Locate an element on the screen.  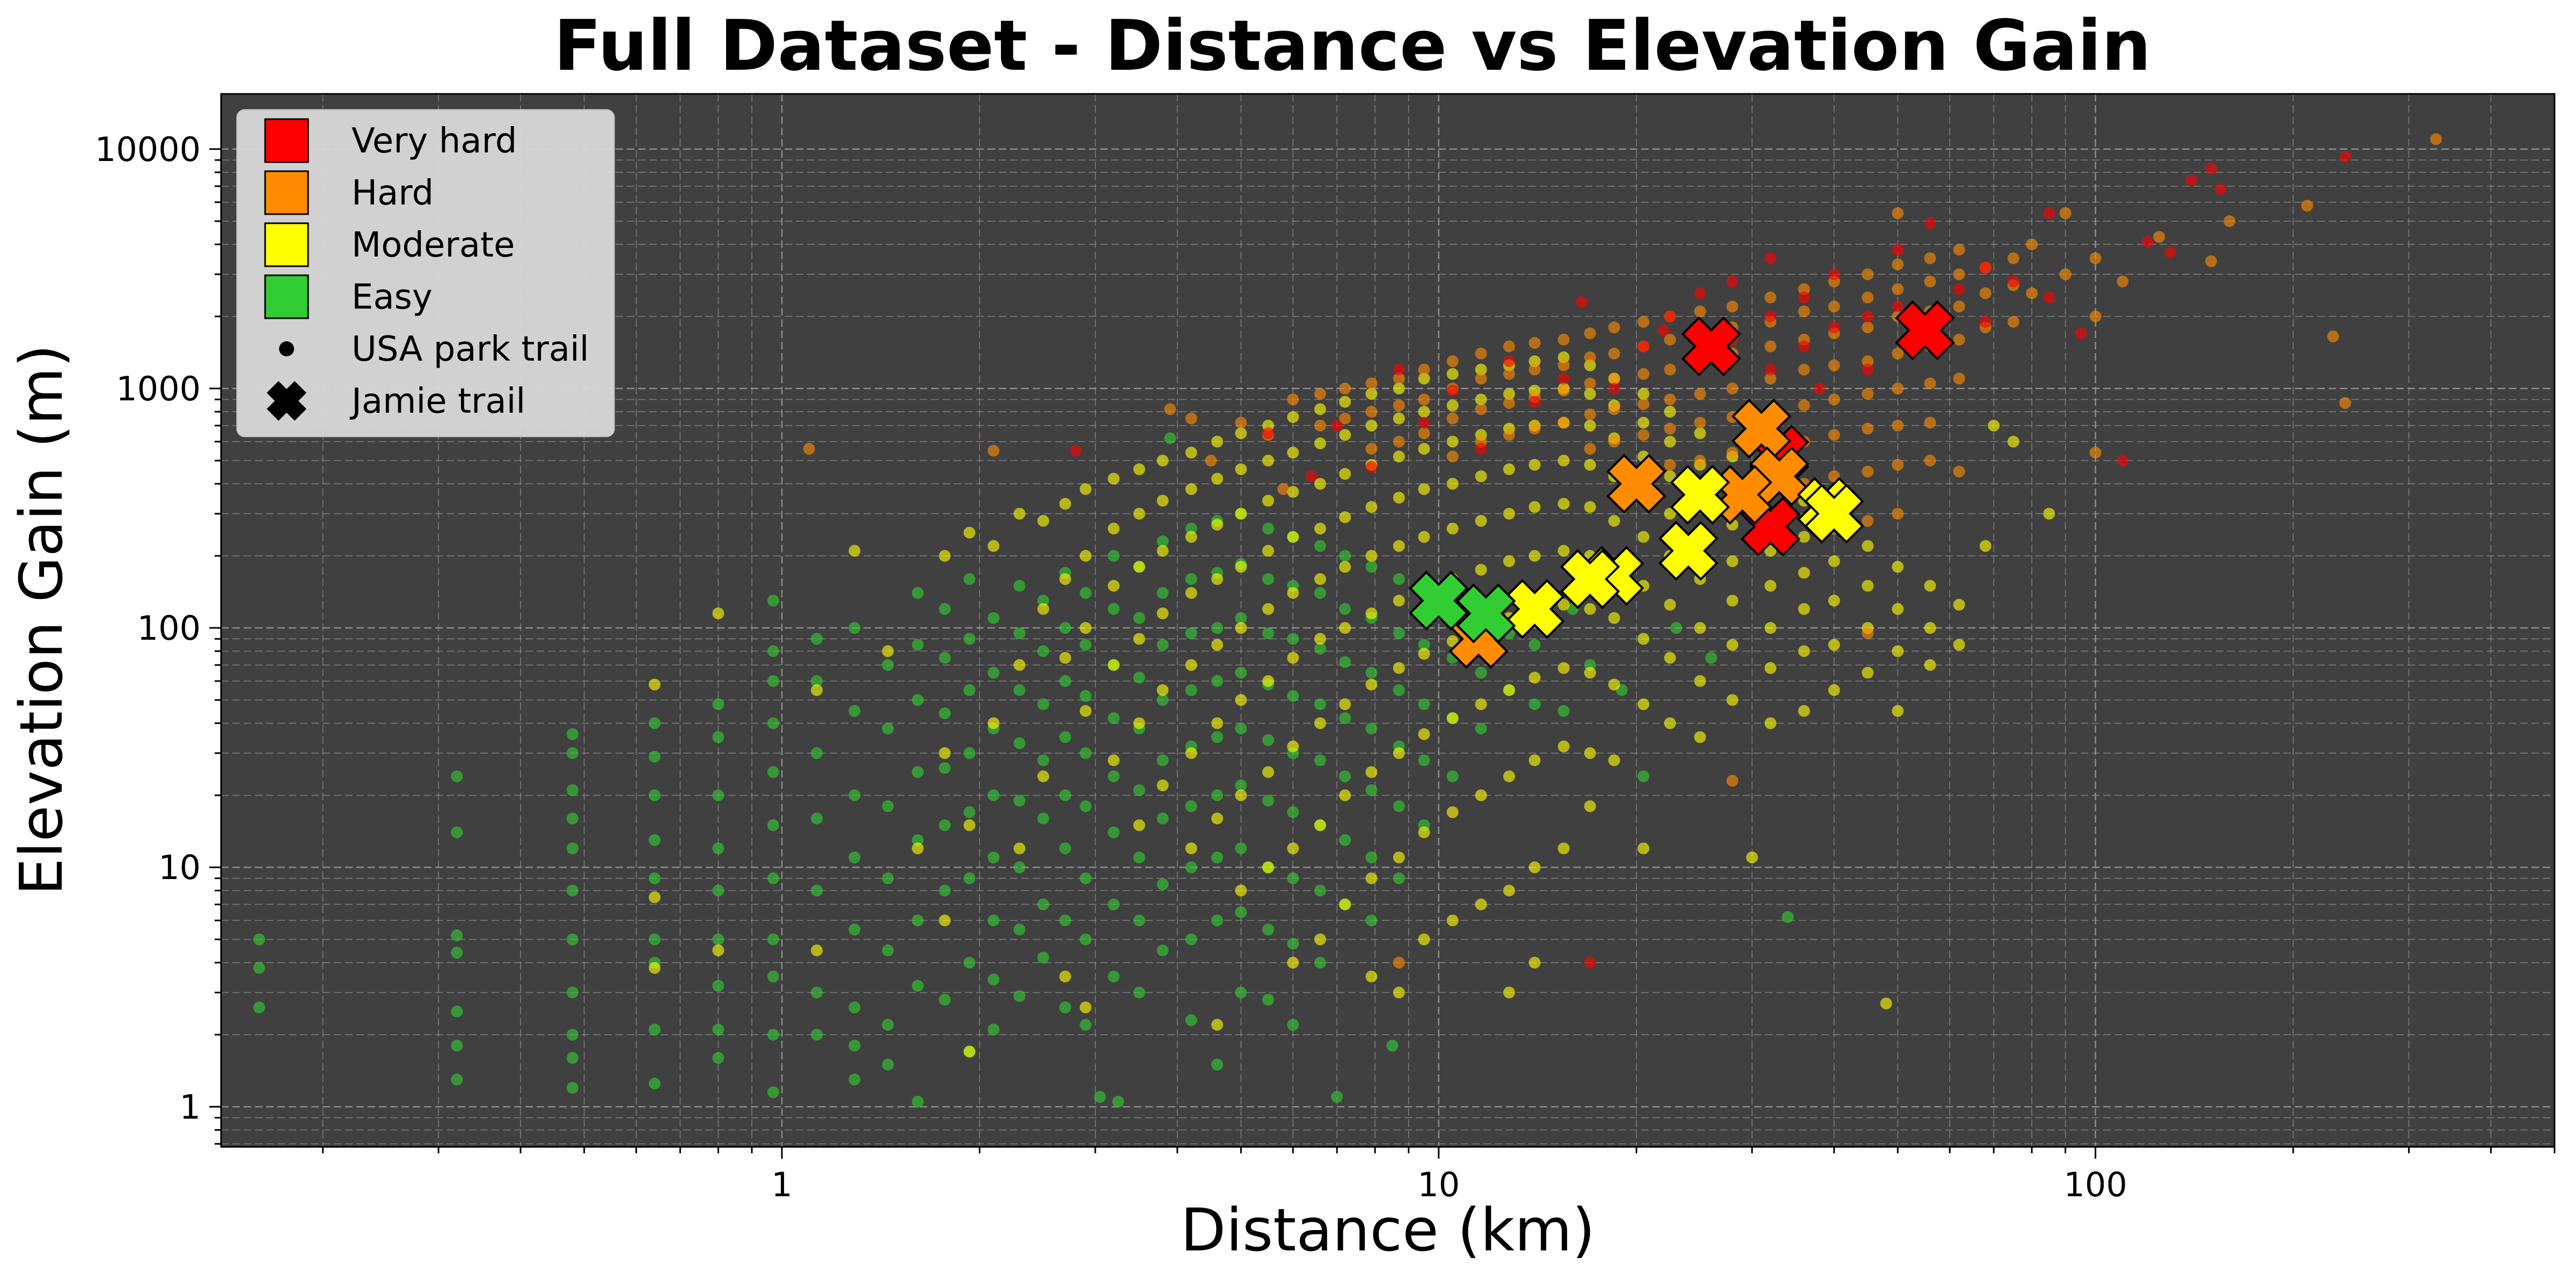
jamie-trail-marker-hard is located at coordinates (1761, 428).